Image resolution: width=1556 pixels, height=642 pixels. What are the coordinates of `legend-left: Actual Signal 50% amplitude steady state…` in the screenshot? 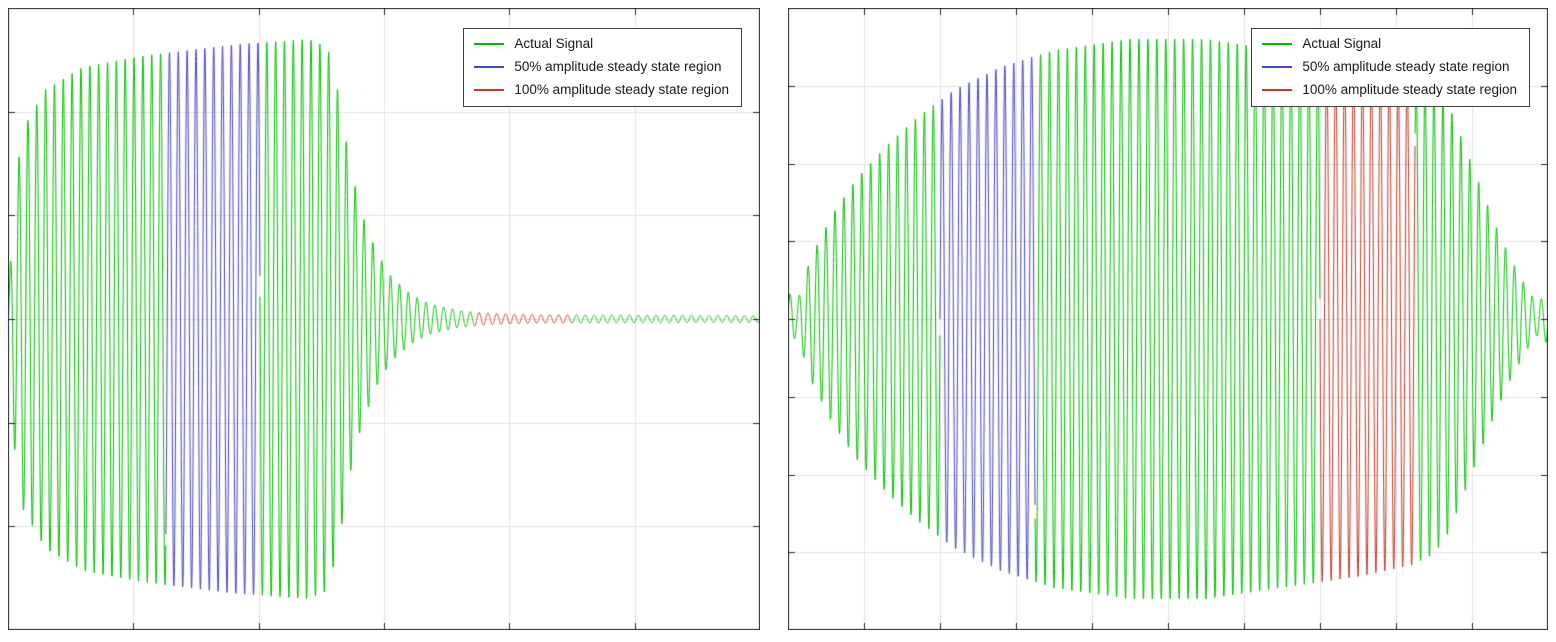 It's located at (602, 67).